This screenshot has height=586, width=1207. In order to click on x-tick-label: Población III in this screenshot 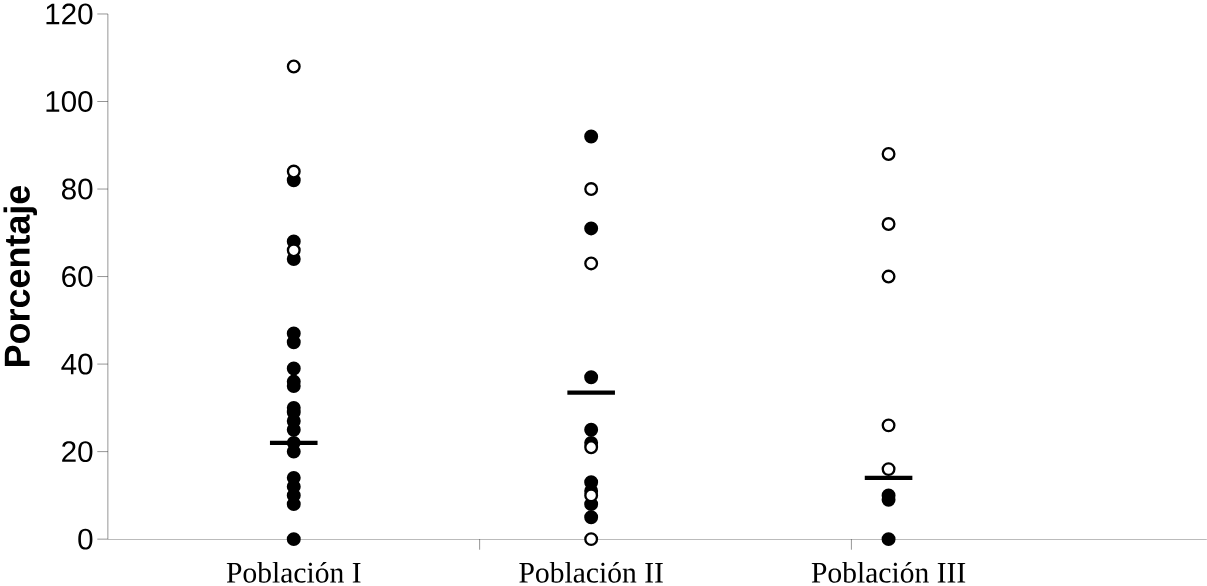, I will do `click(888, 572)`.